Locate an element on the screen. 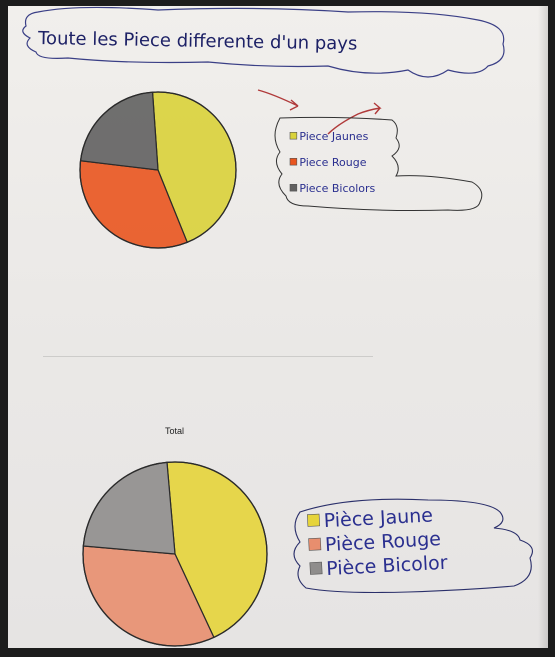  legend-1: Piece Jaunes Piece Rouge Piece Bicolors is located at coordinates (332, 162).